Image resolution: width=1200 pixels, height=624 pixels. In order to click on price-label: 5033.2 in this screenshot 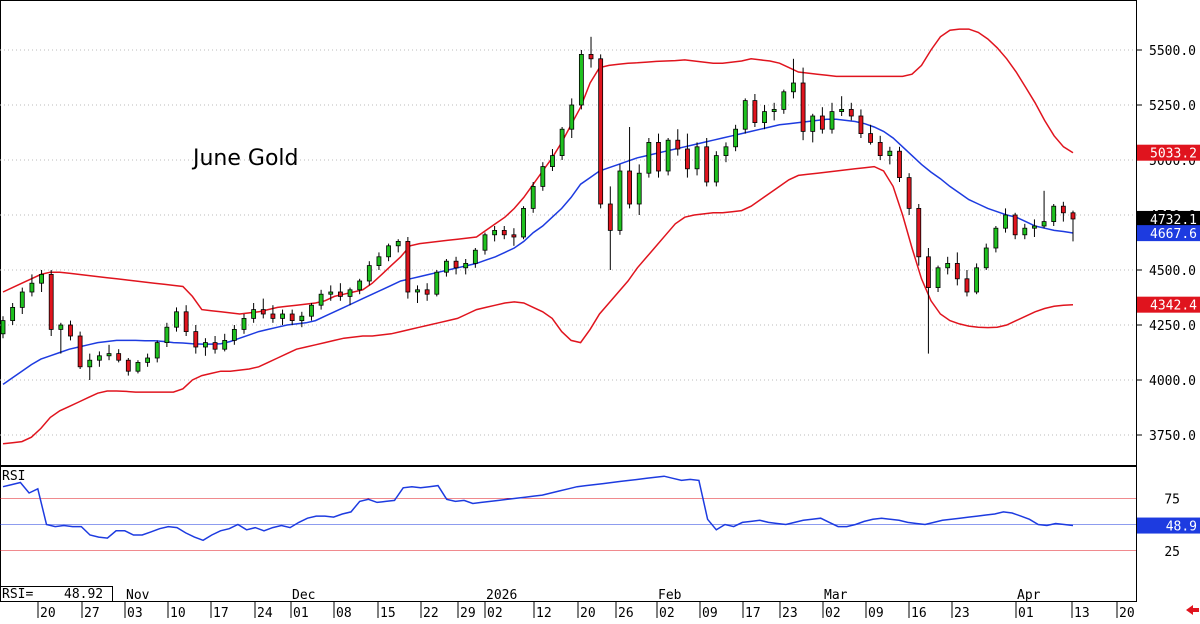, I will do `click(1168, 153)`.